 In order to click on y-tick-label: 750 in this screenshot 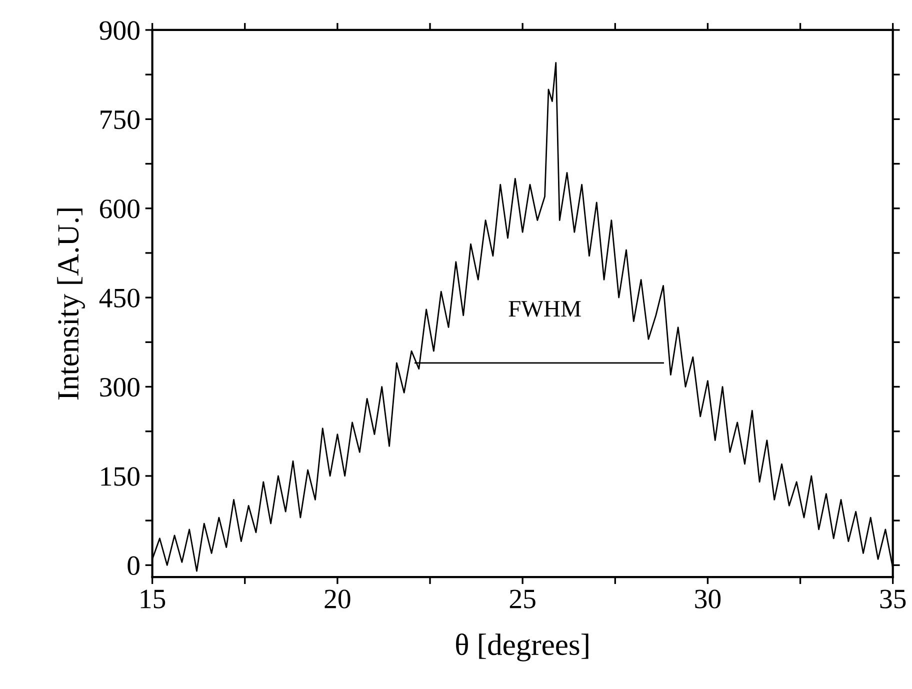, I will do `click(120, 120)`.